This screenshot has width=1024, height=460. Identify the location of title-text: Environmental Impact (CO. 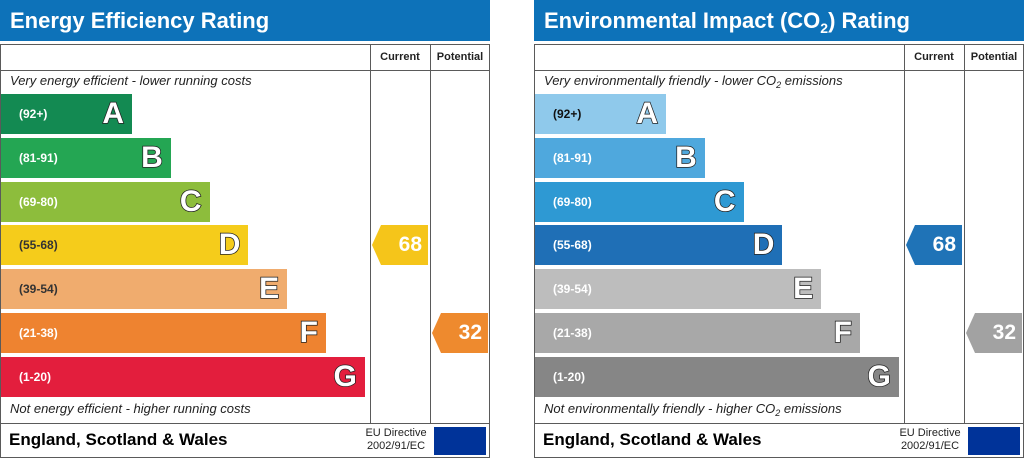
(682, 20).